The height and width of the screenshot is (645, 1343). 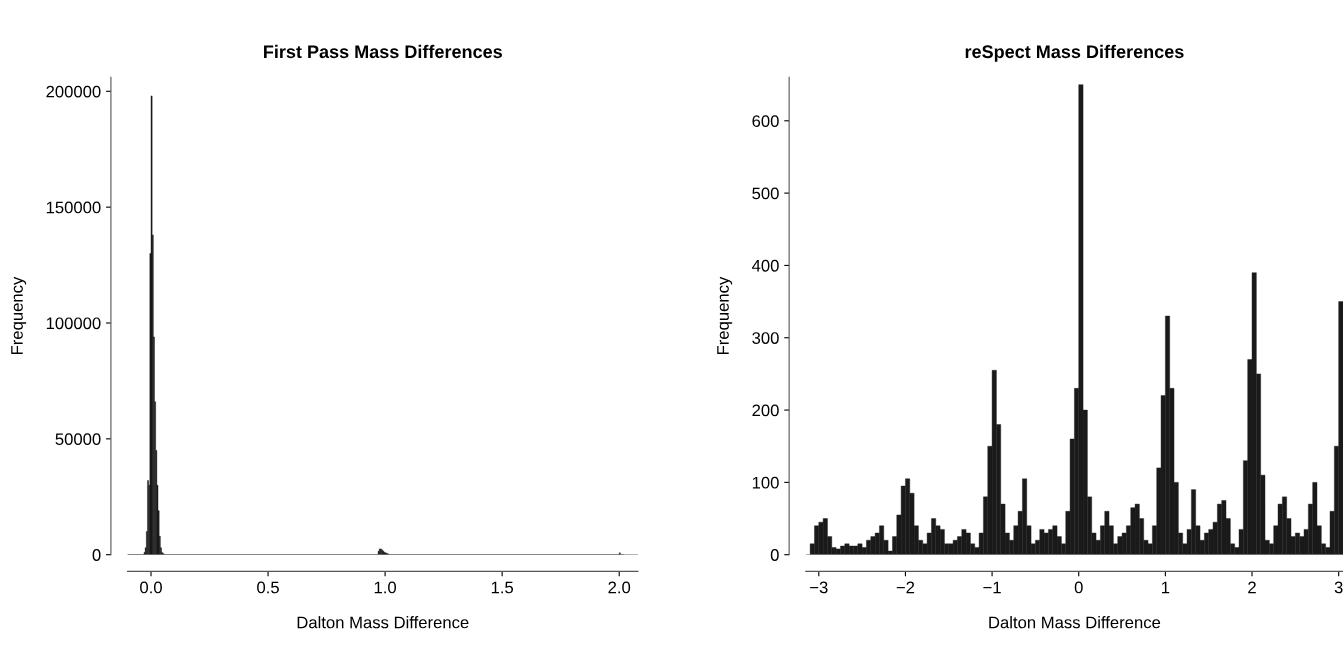 What do you see at coordinates (619, 587) in the screenshot?
I see `x-tick-label: 2.0` at bounding box center [619, 587].